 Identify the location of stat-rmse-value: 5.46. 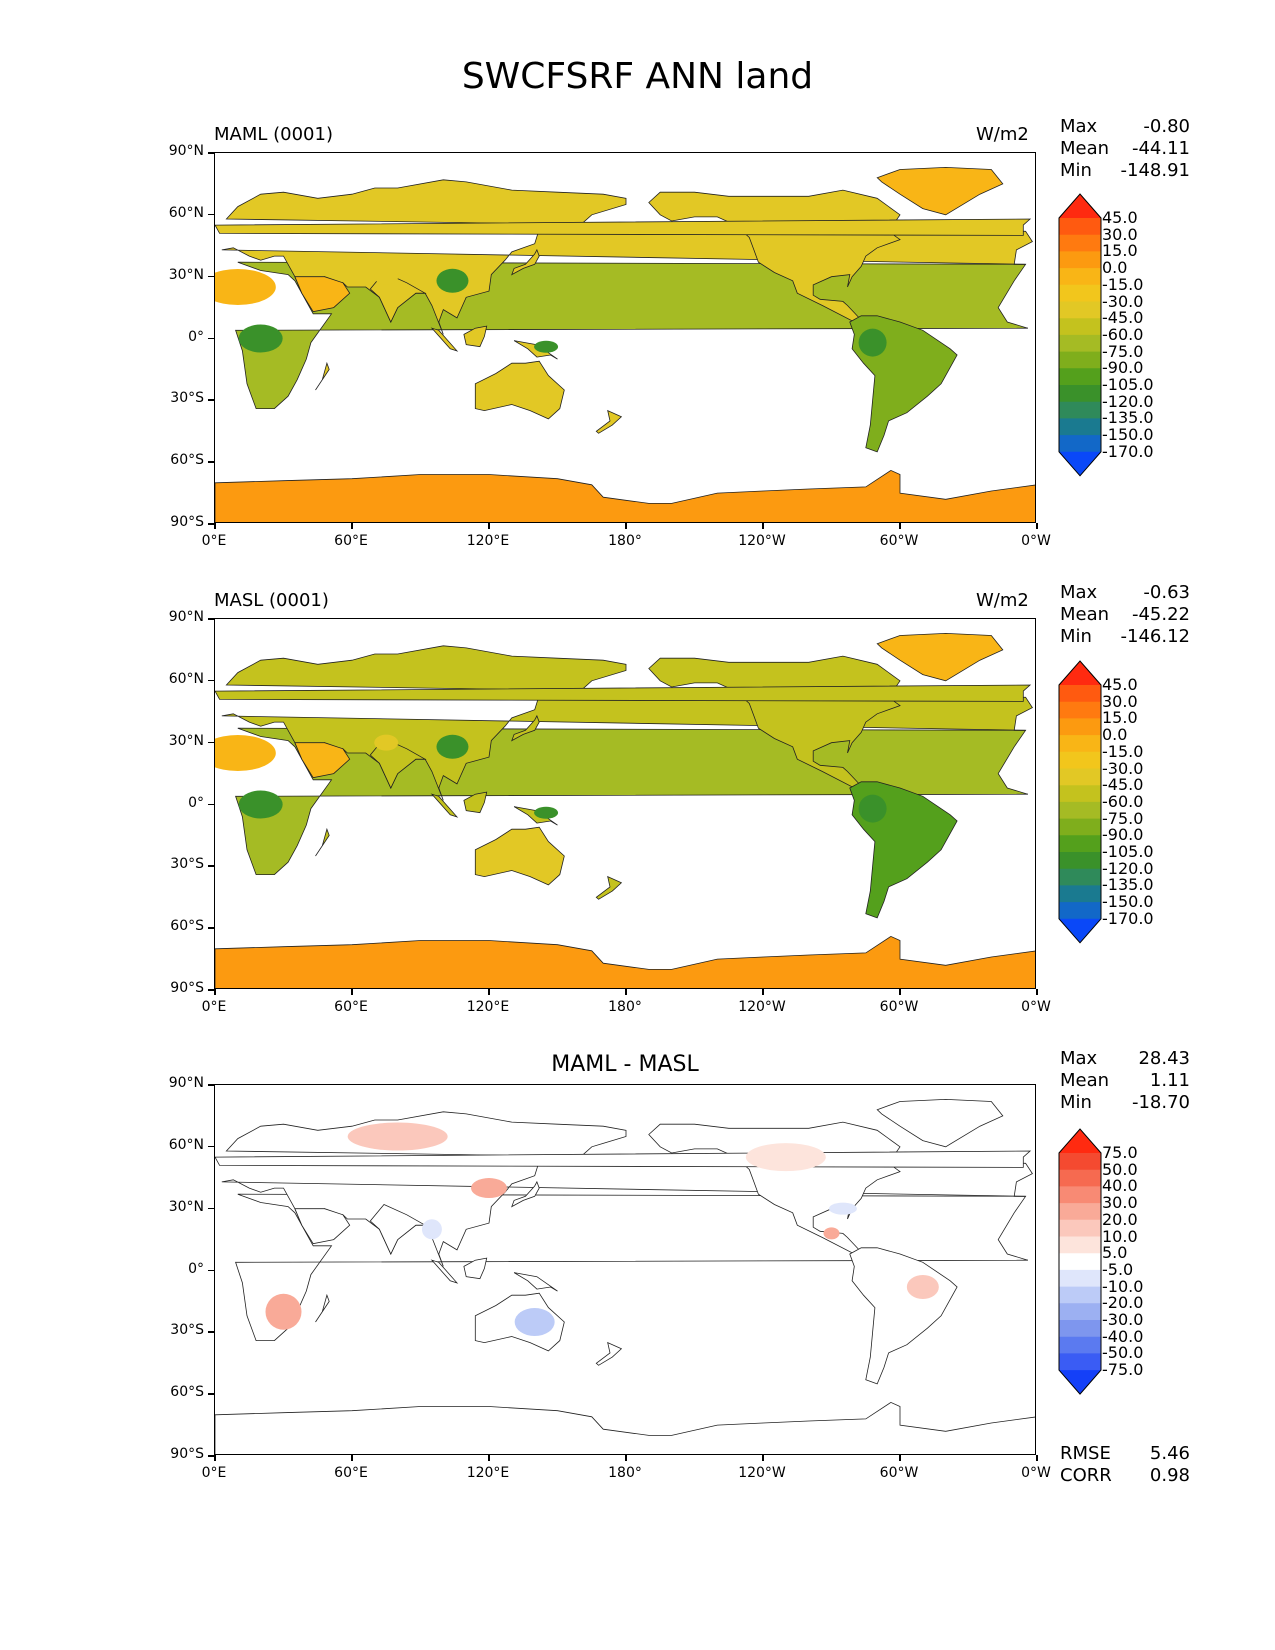
(1169, 1453).